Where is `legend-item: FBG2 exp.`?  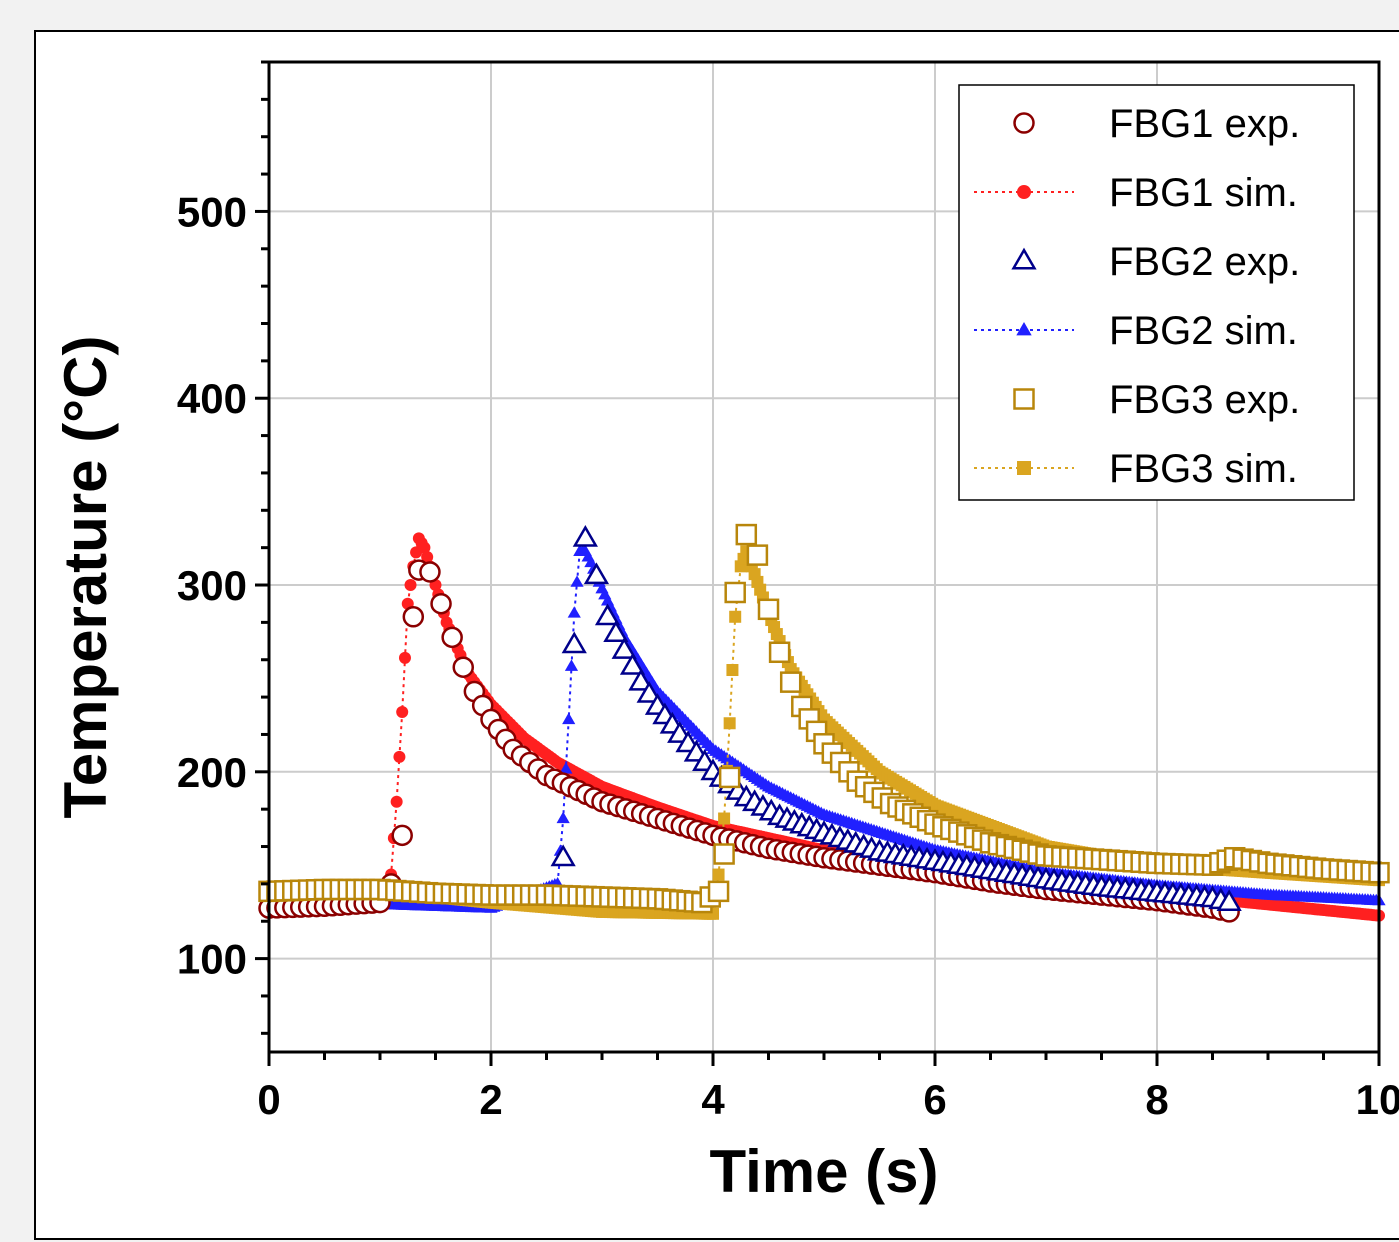
legend-item: FBG2 exp. is located at coordinates (1155, 262).